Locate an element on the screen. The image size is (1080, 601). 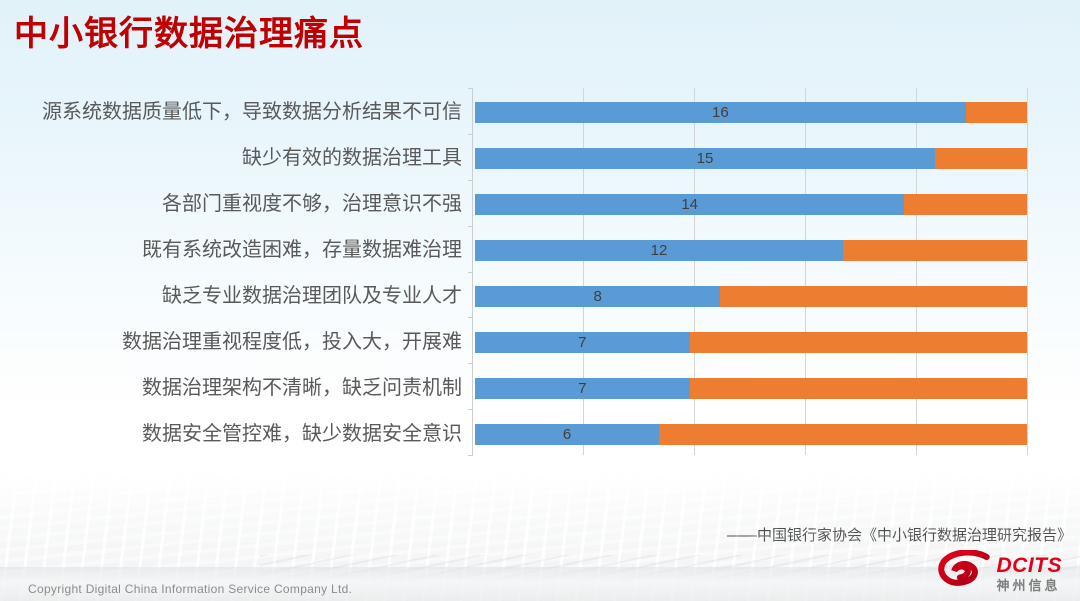
dcits-logo: DCITS 神州信息 is located at coordinates (999, 573).